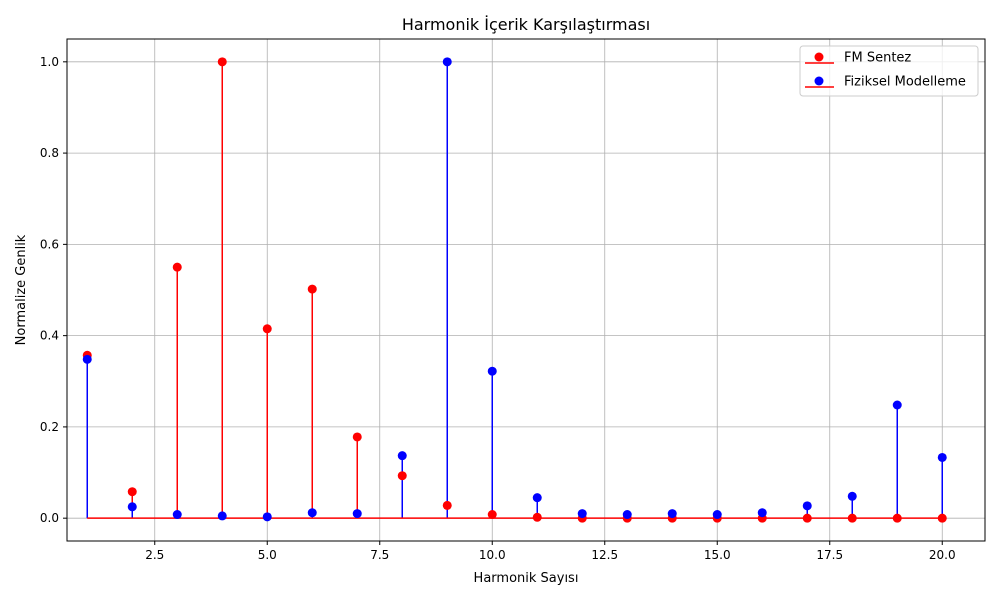  What do you see at coordinates (53, 290) in the screenshot?
I see `y-axis-ticks: 0.0 0.2 0.4 0.6 0.8 1.0` at bounding box center [53, 290].